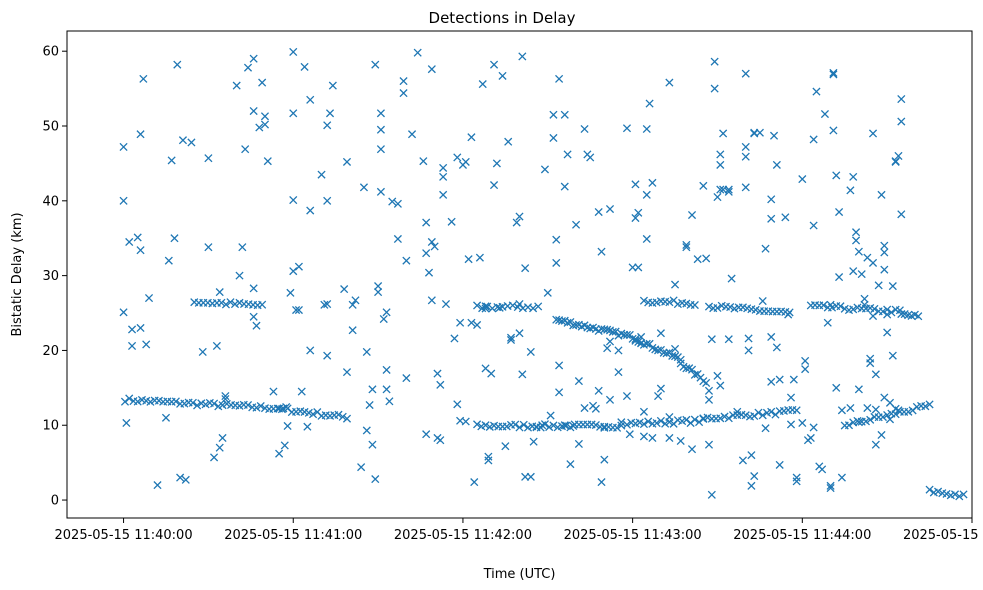  Describe the element at coordinates (943, 535) in the screenshot. I see `x-tick-label: 2025-05-15 11:45:00` at that location.